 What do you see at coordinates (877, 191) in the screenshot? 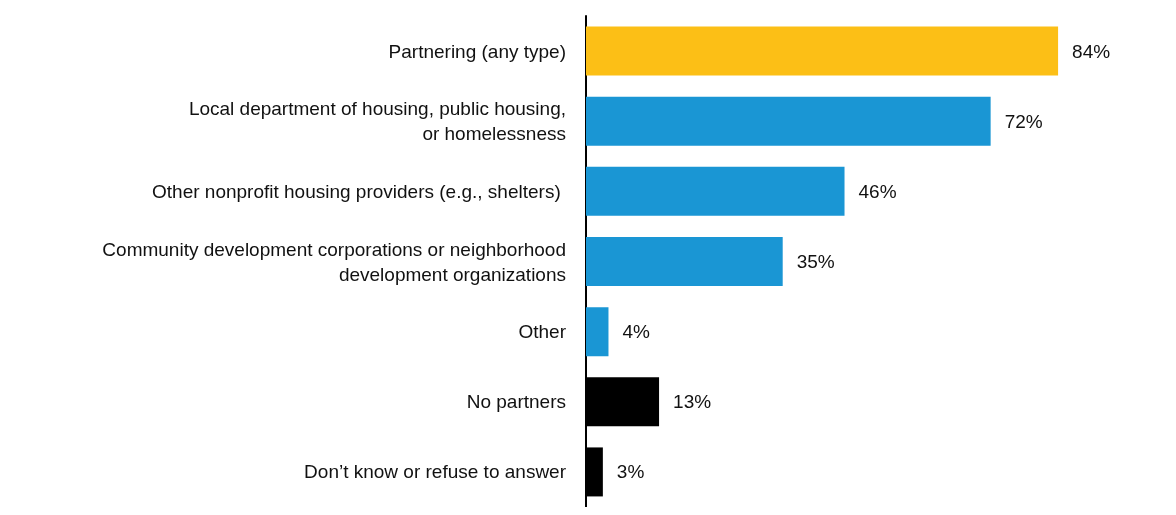
I see `data-label: 46%` at bounding box center [877, 191].